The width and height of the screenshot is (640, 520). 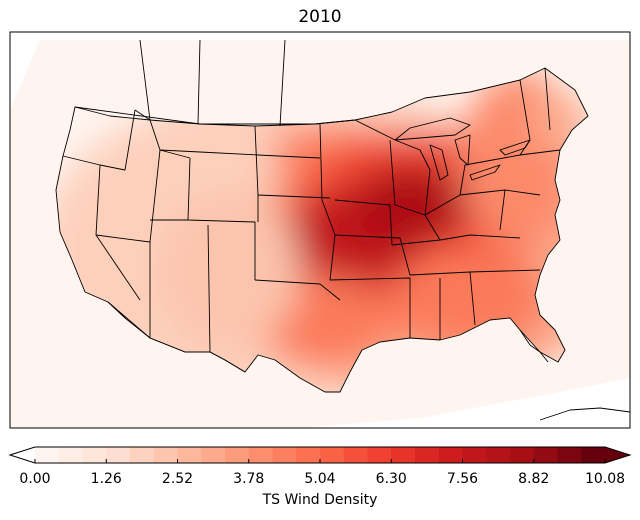 I want to click on colorbar-cells, so click(x=320, y=455).